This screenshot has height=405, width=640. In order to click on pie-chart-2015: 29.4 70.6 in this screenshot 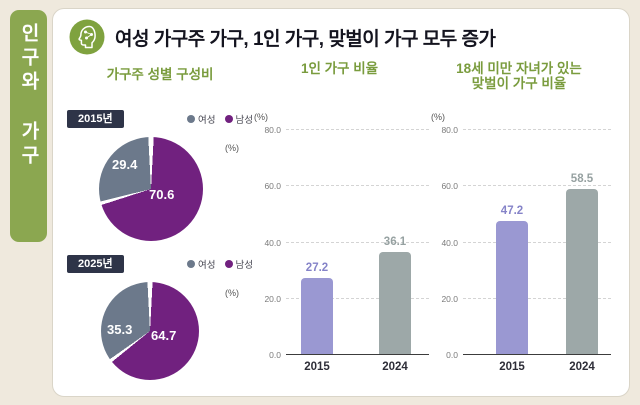, I will do `click(151, 189)`.